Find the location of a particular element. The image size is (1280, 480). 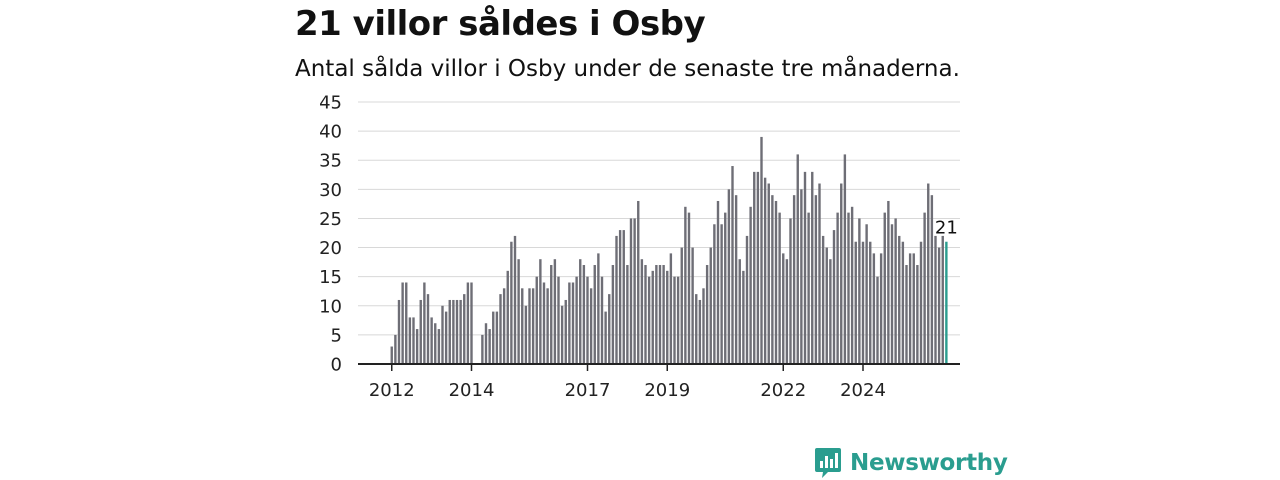

y-tick-label: 0 is located at coordinates (336, 365).